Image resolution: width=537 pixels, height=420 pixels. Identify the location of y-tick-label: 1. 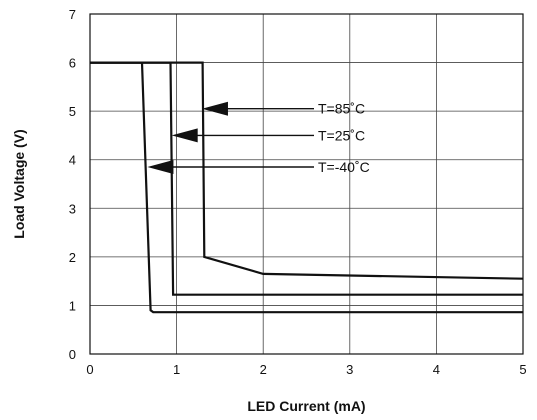
(72, 305).